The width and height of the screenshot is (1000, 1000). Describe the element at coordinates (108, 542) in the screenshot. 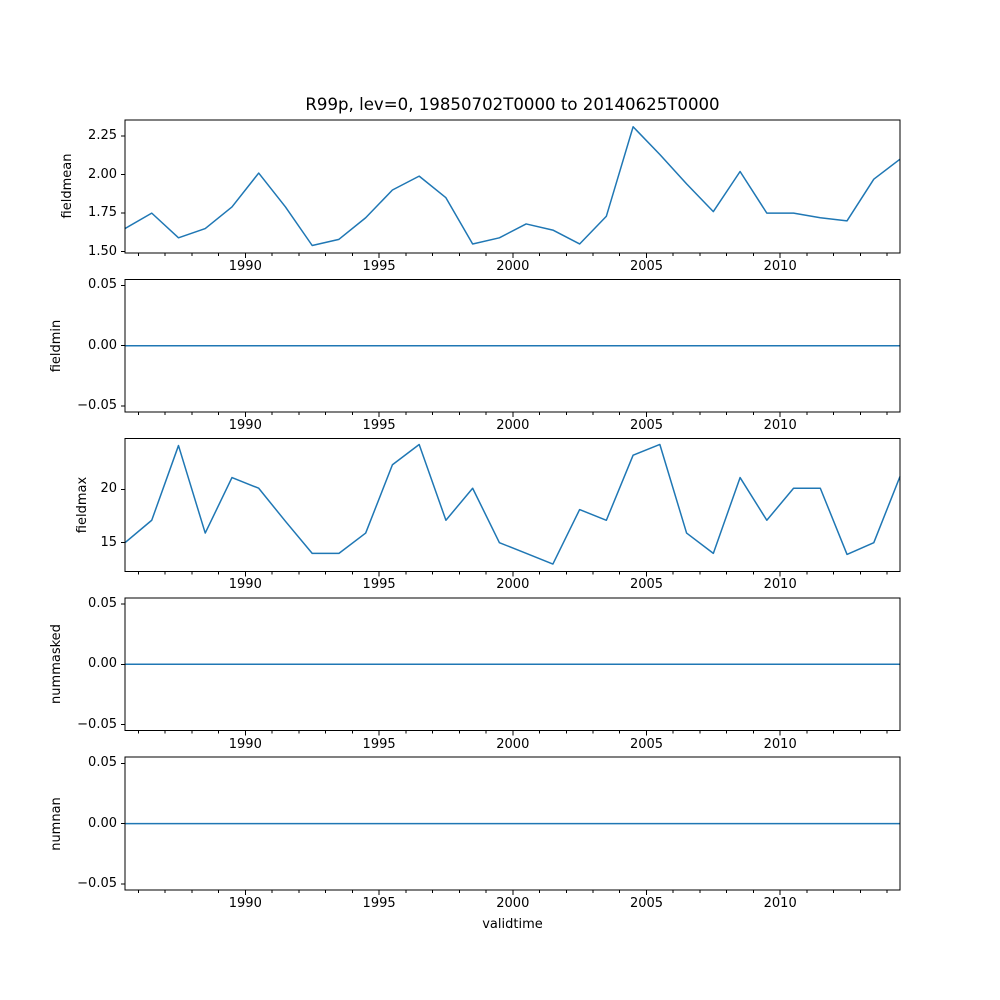

I see `y-tick-label: 15` at that location.